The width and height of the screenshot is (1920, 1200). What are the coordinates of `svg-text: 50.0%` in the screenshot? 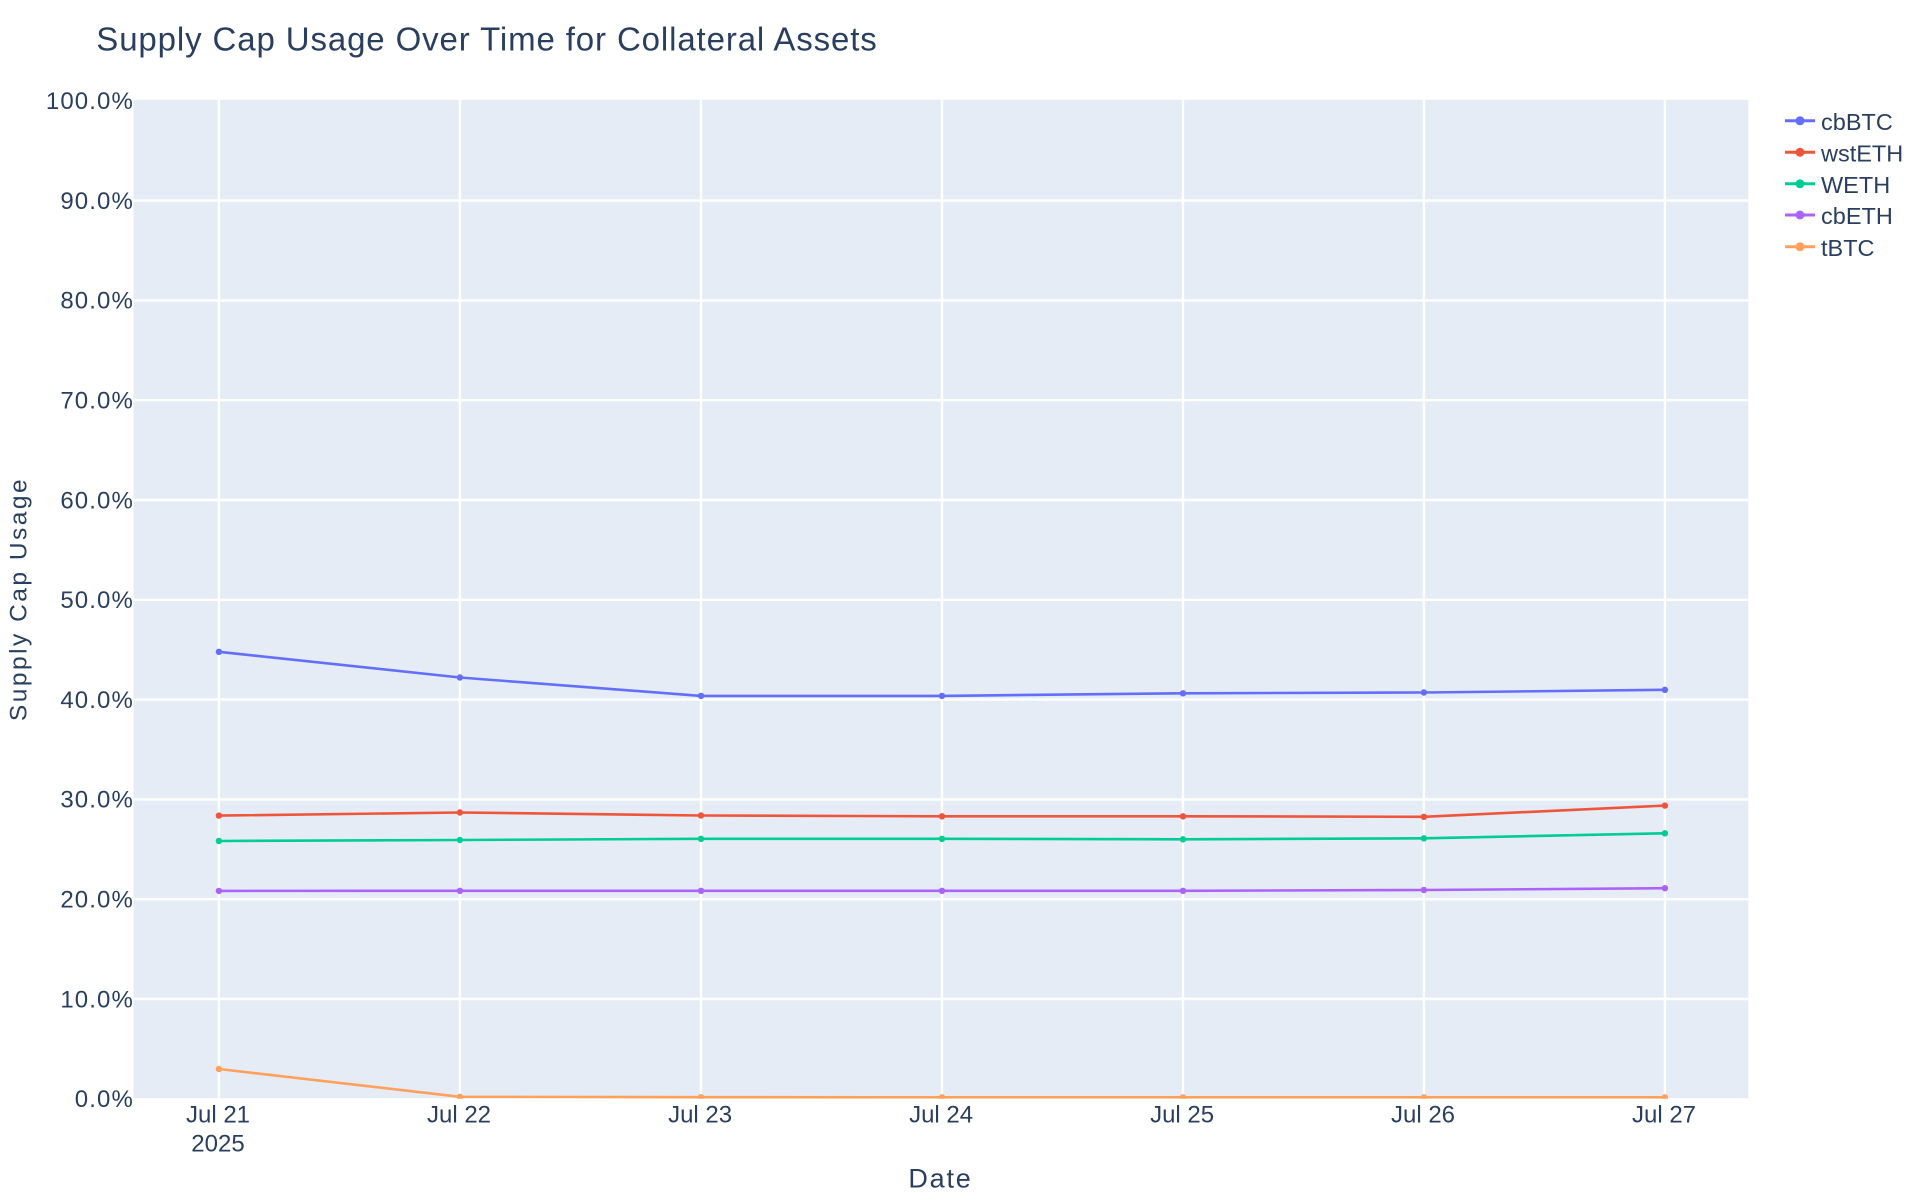 It's located at (97, 600).